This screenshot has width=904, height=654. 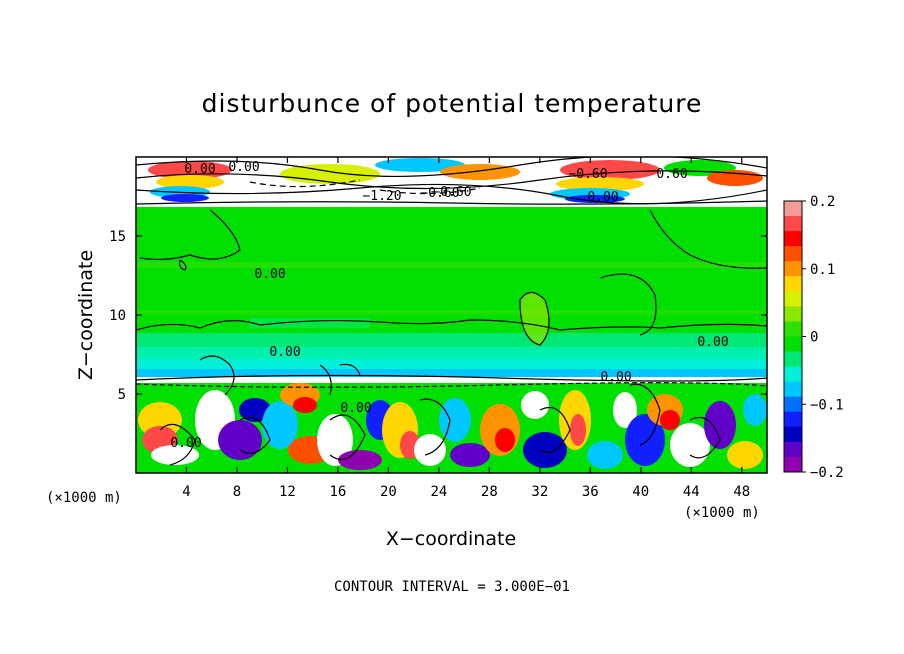 I want to click on contour-label: −1.20, so click(x=381, y=196).